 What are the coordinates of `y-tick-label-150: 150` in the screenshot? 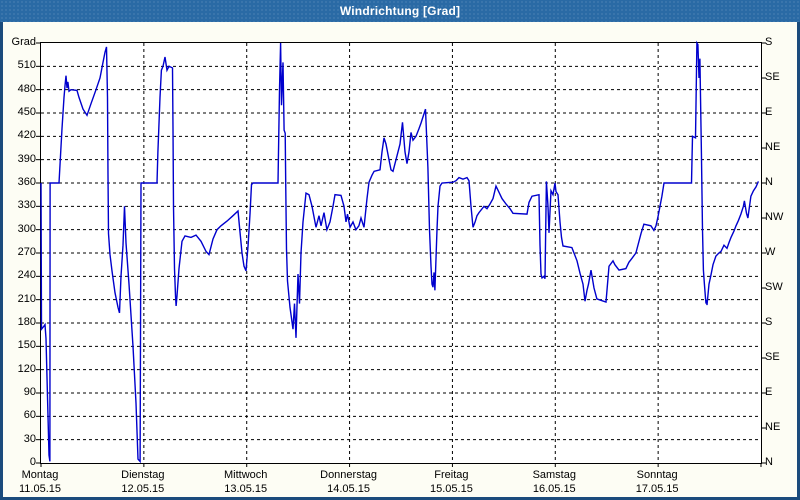 It's located at (26, 345).